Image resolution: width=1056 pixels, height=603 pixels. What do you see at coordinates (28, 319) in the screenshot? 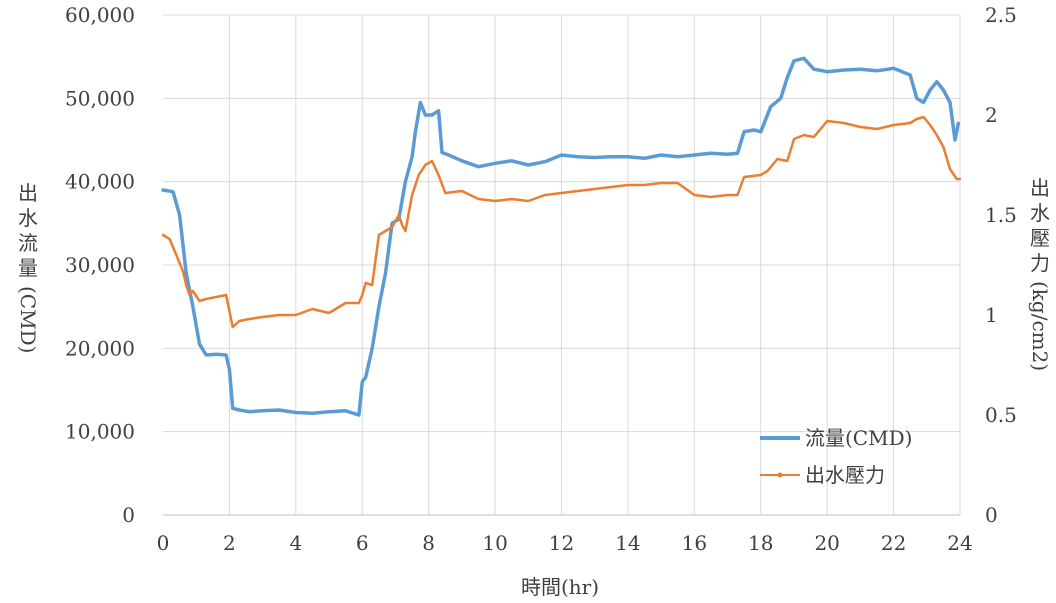
I see `left-axis-title-unit: (CMD)` at bounding box center [28, 319].